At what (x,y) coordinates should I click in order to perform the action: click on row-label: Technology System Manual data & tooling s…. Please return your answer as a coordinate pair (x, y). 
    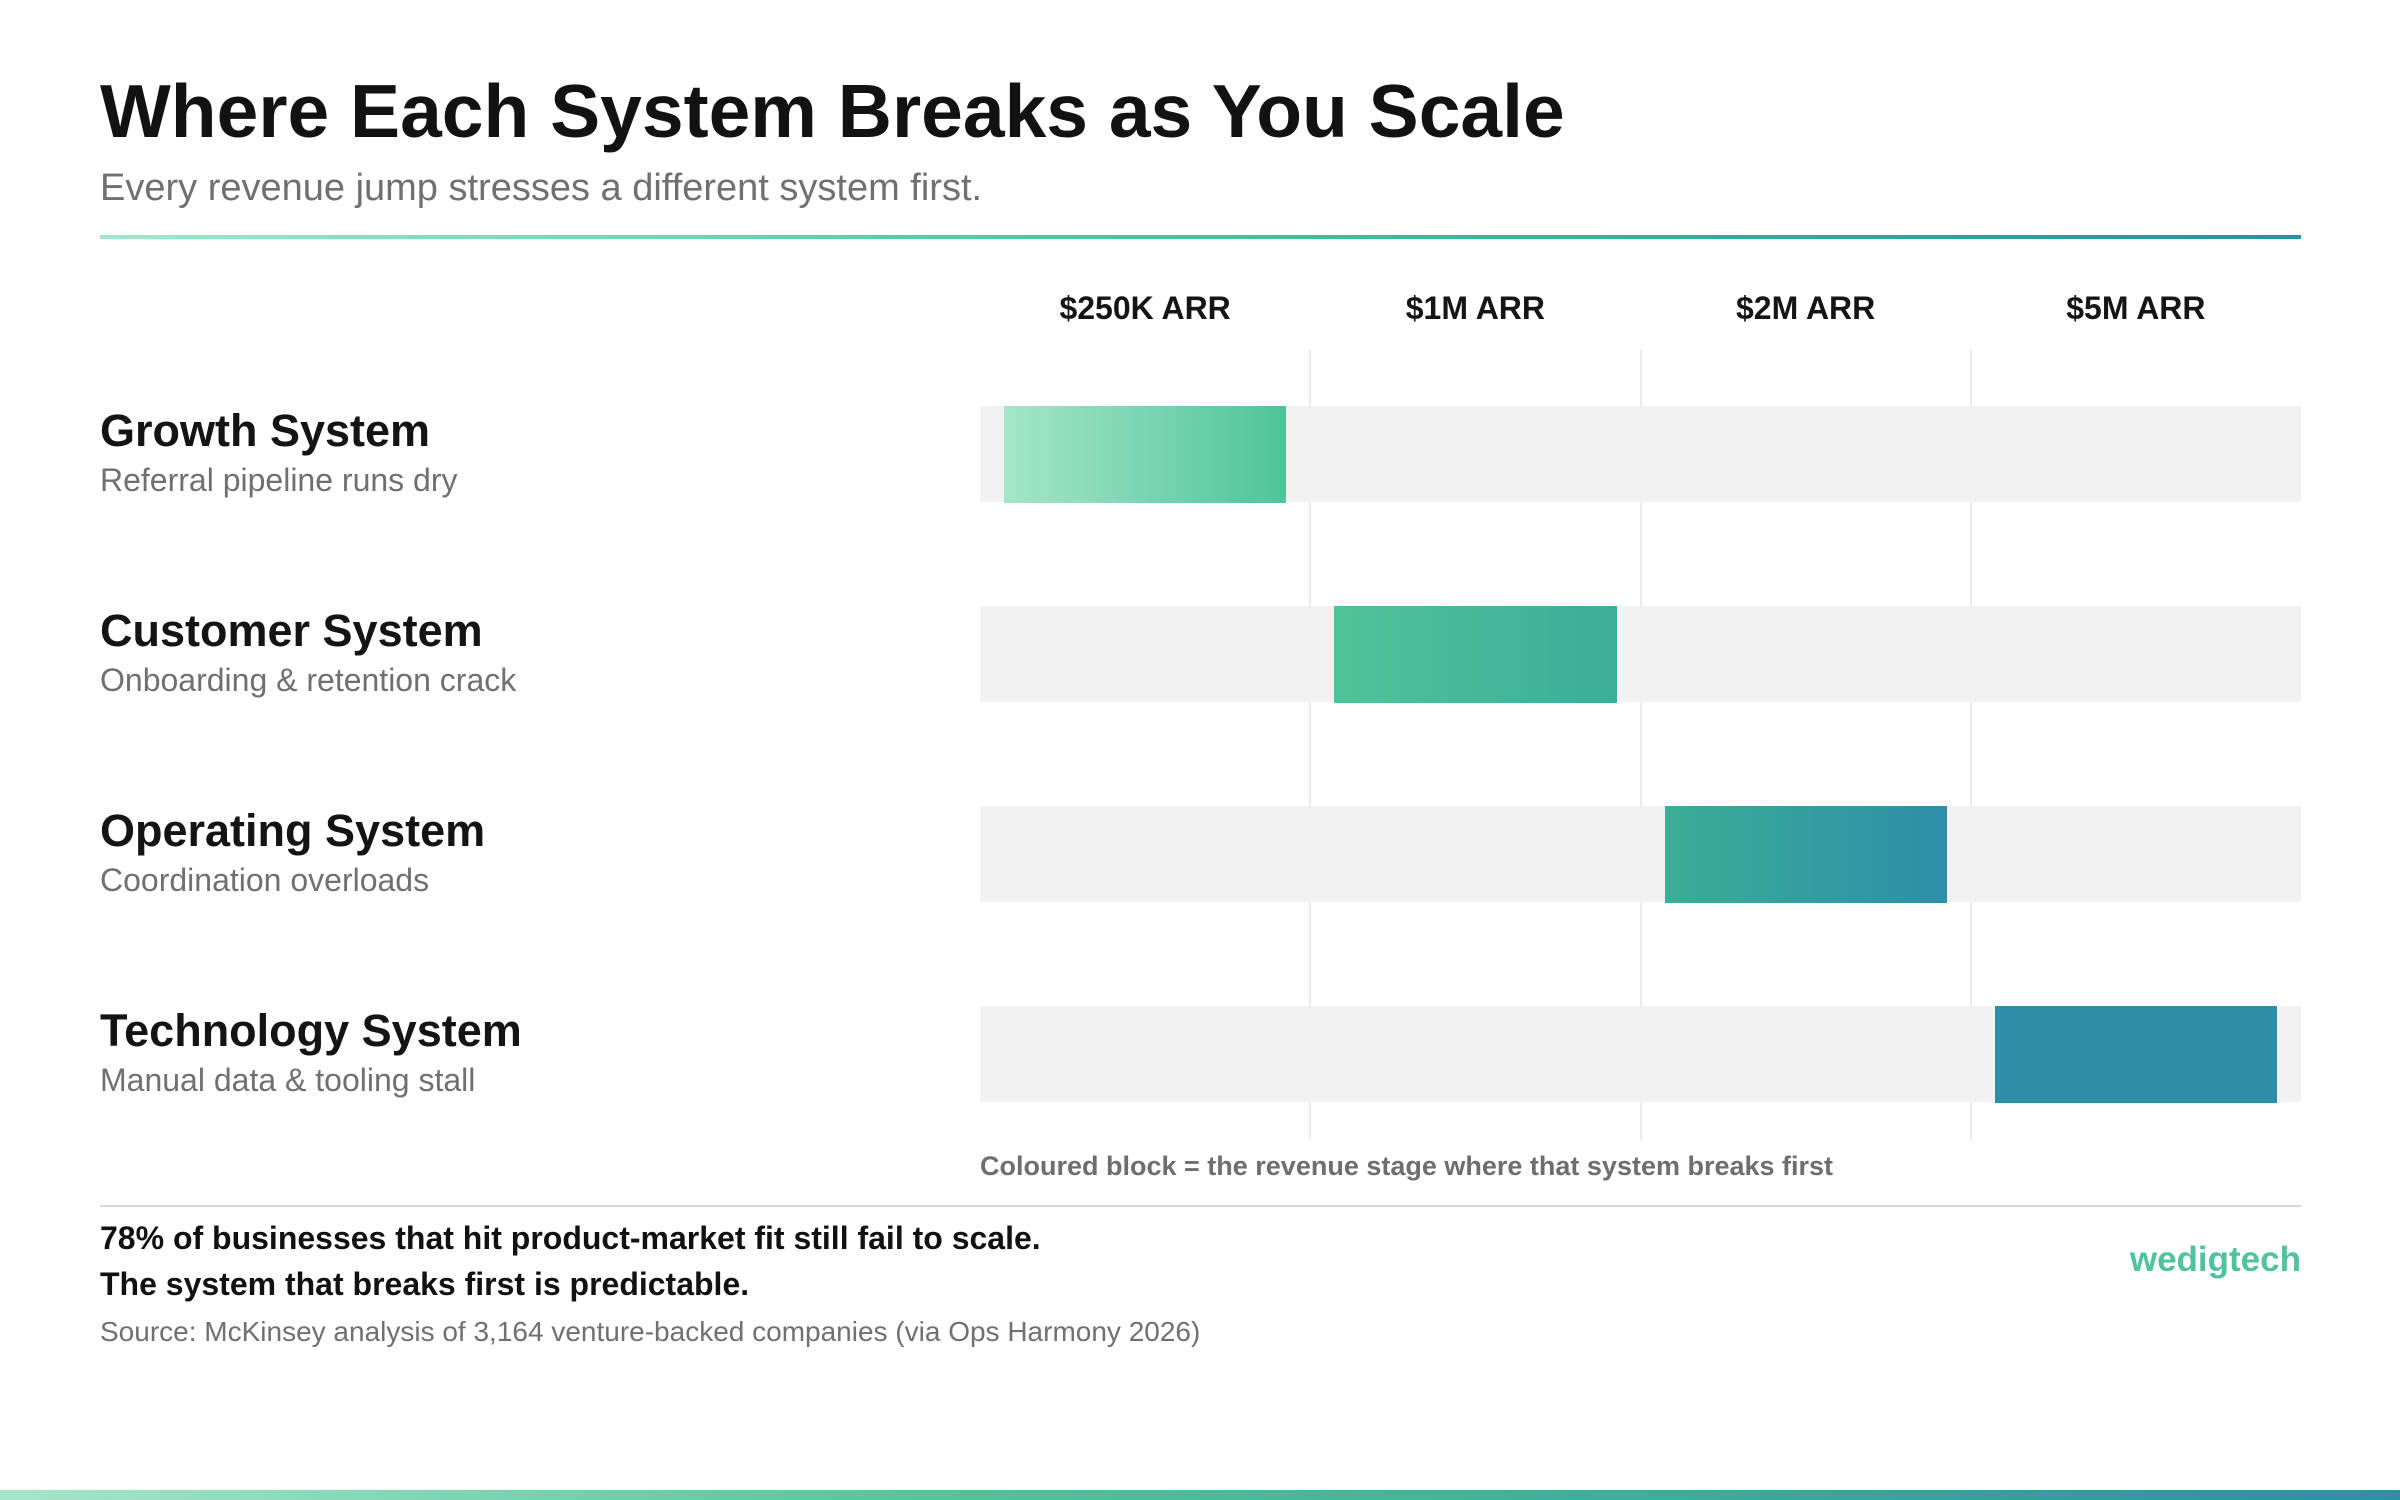
    Looking at the image, I should click on (530, 1052).